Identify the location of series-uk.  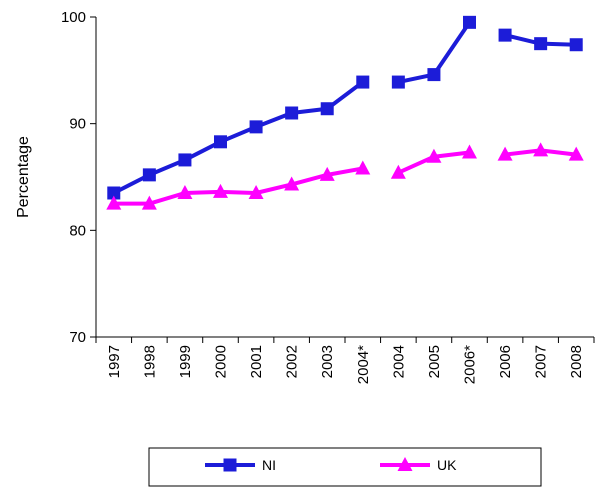
(345, 176).